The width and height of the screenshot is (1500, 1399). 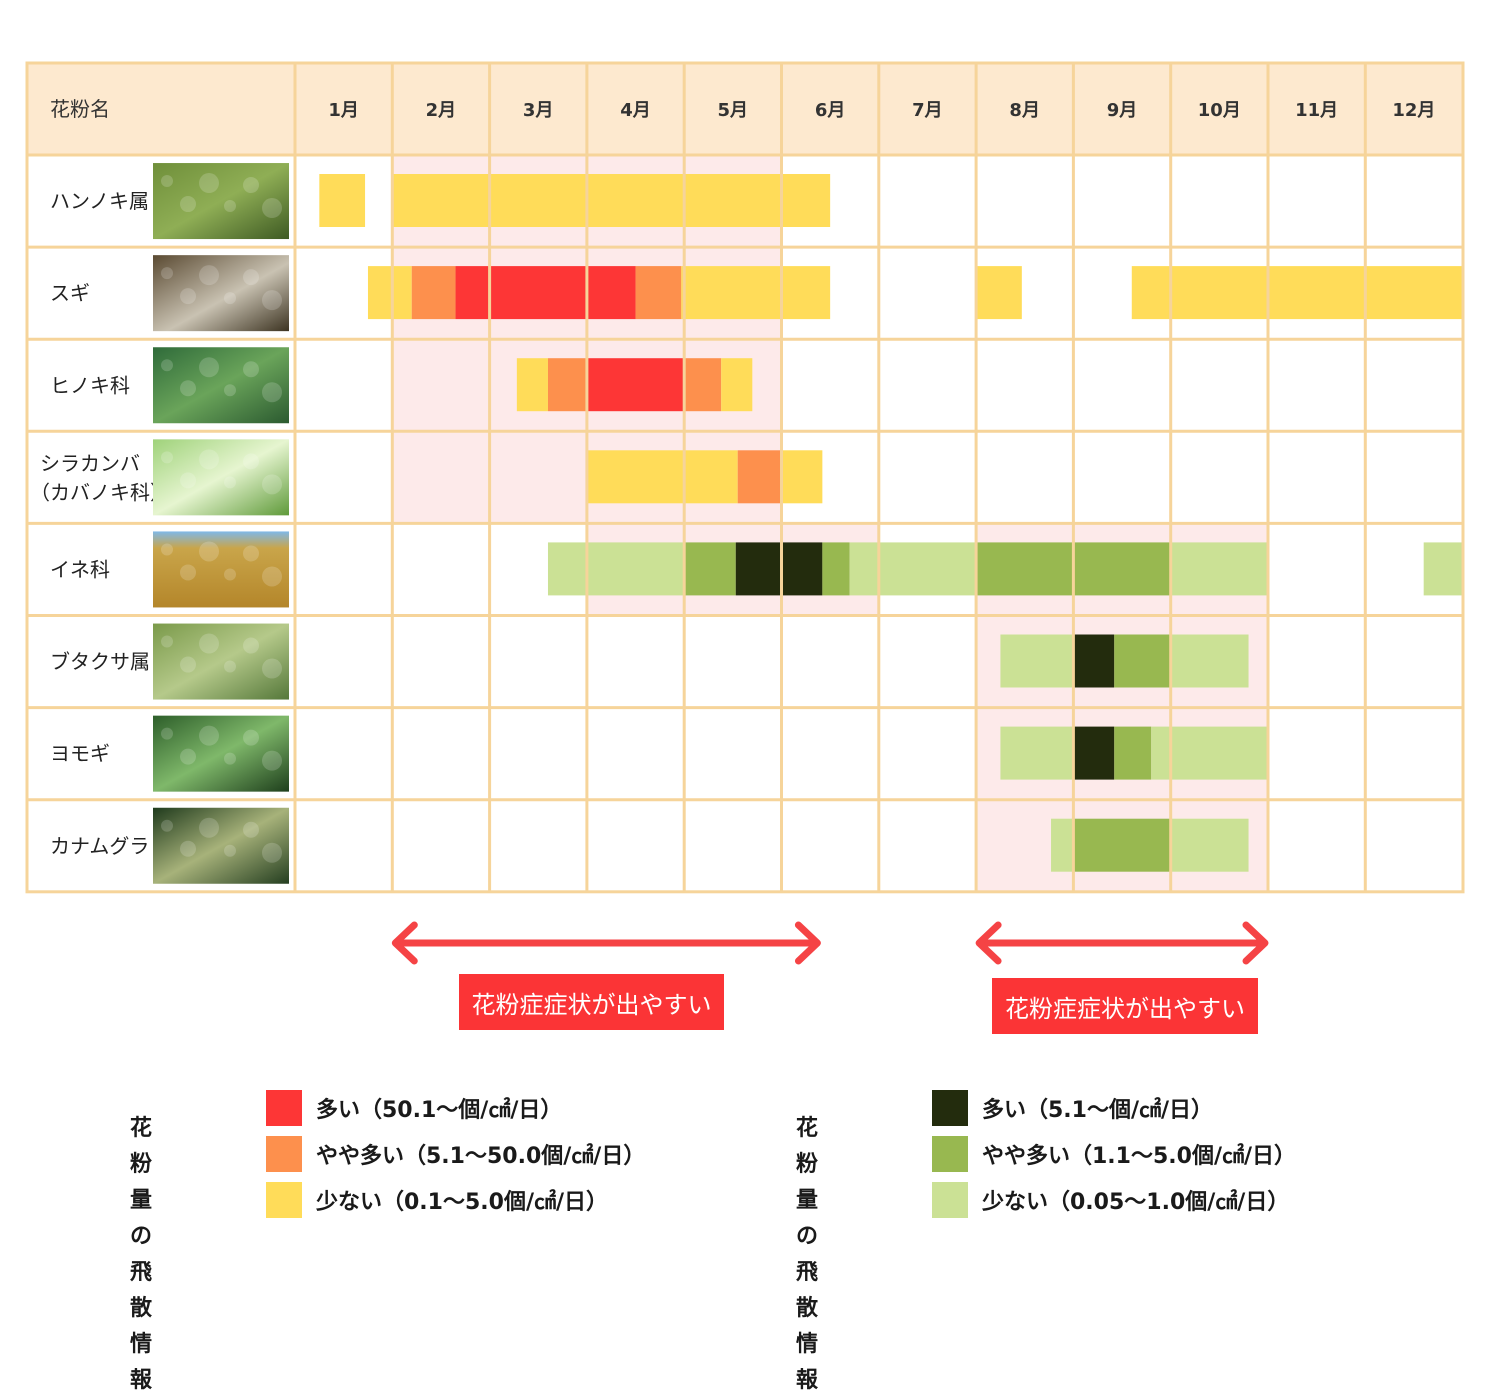 I want to click on symptom-period-label-autumn: 花粉症症状が出やすい, so click(x=1125, y=1006).